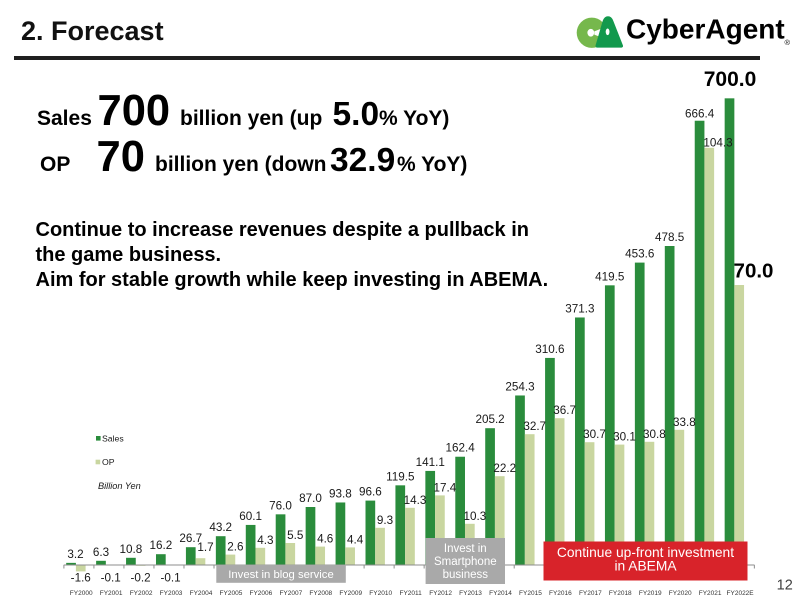 The image size is (800, 600). Describe the element at coordinates (489, 419) in the screenshot. I see `svg-text: 205.2` at that location.